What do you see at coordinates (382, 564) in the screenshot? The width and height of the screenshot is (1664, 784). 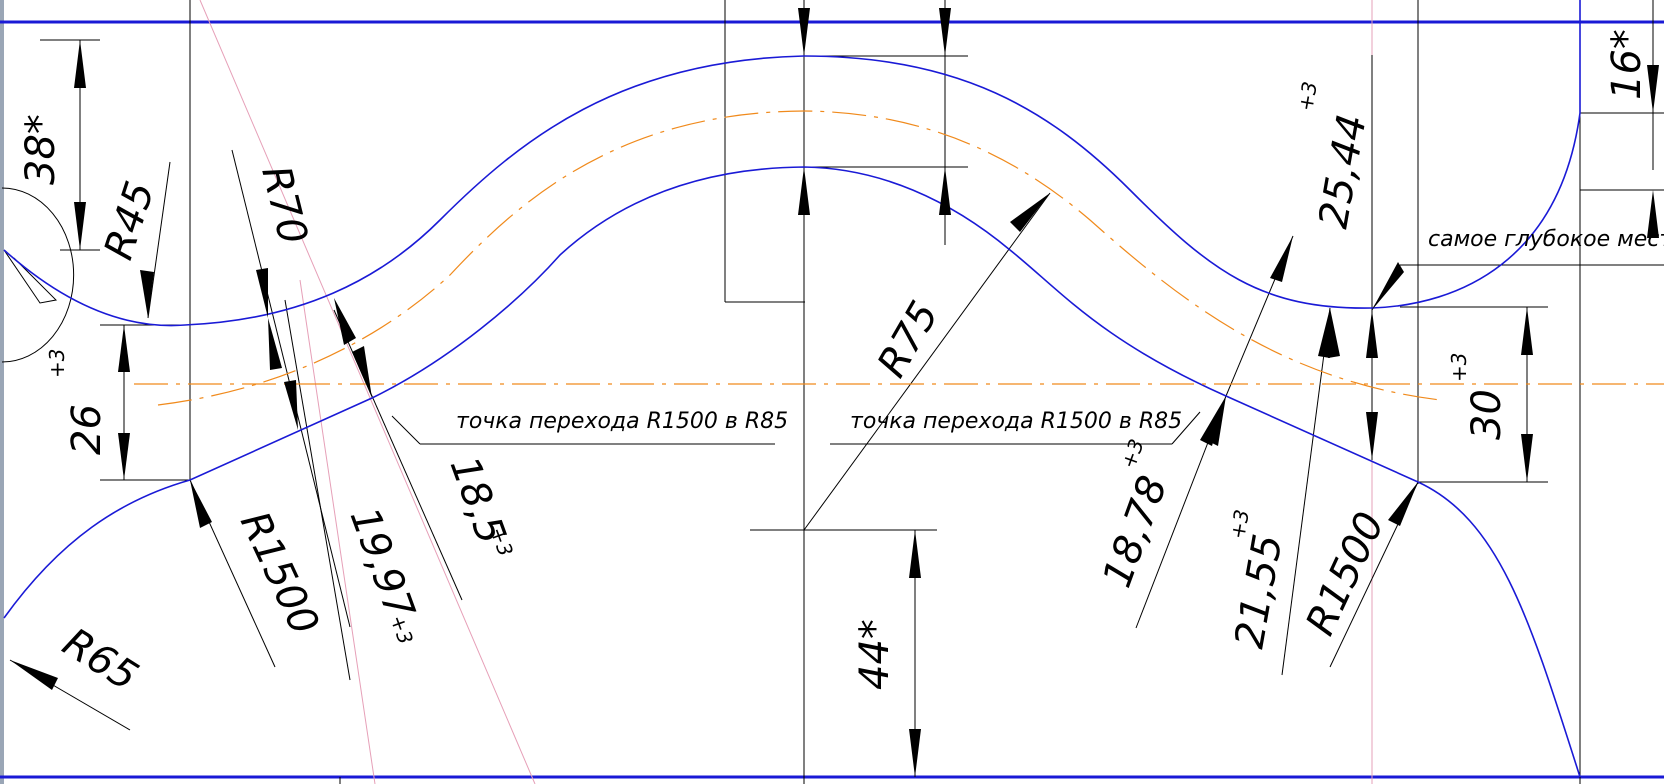 I see `dim-19-97: 19,97` at bounding box center [382, 564].